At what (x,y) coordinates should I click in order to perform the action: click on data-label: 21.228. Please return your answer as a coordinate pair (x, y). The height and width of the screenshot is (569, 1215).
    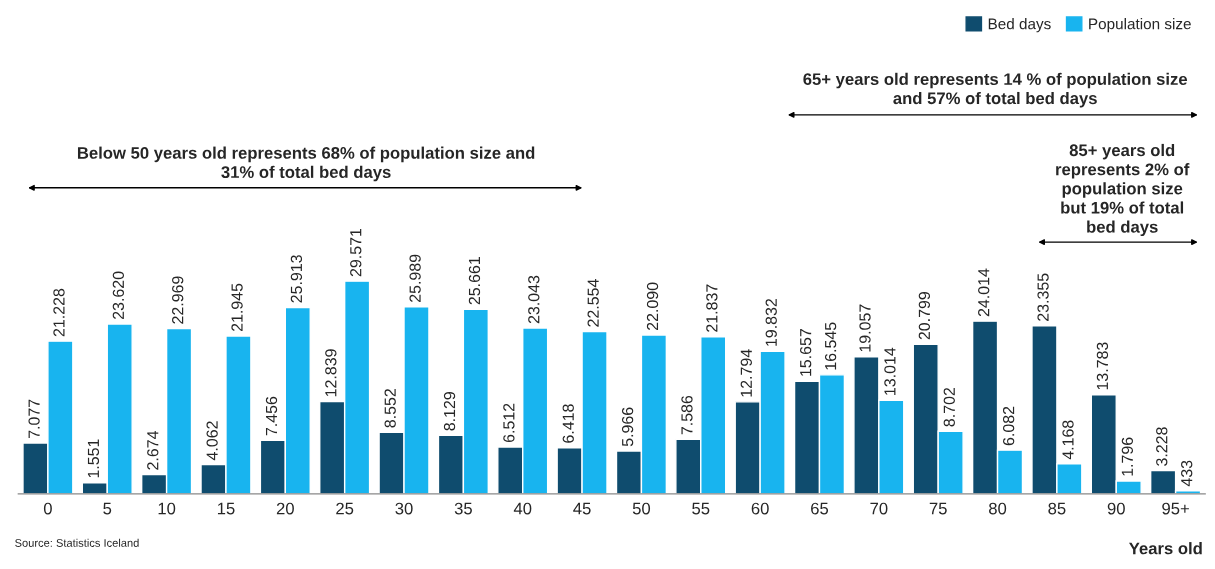
    Looking at the image, I should click on (59, 312).